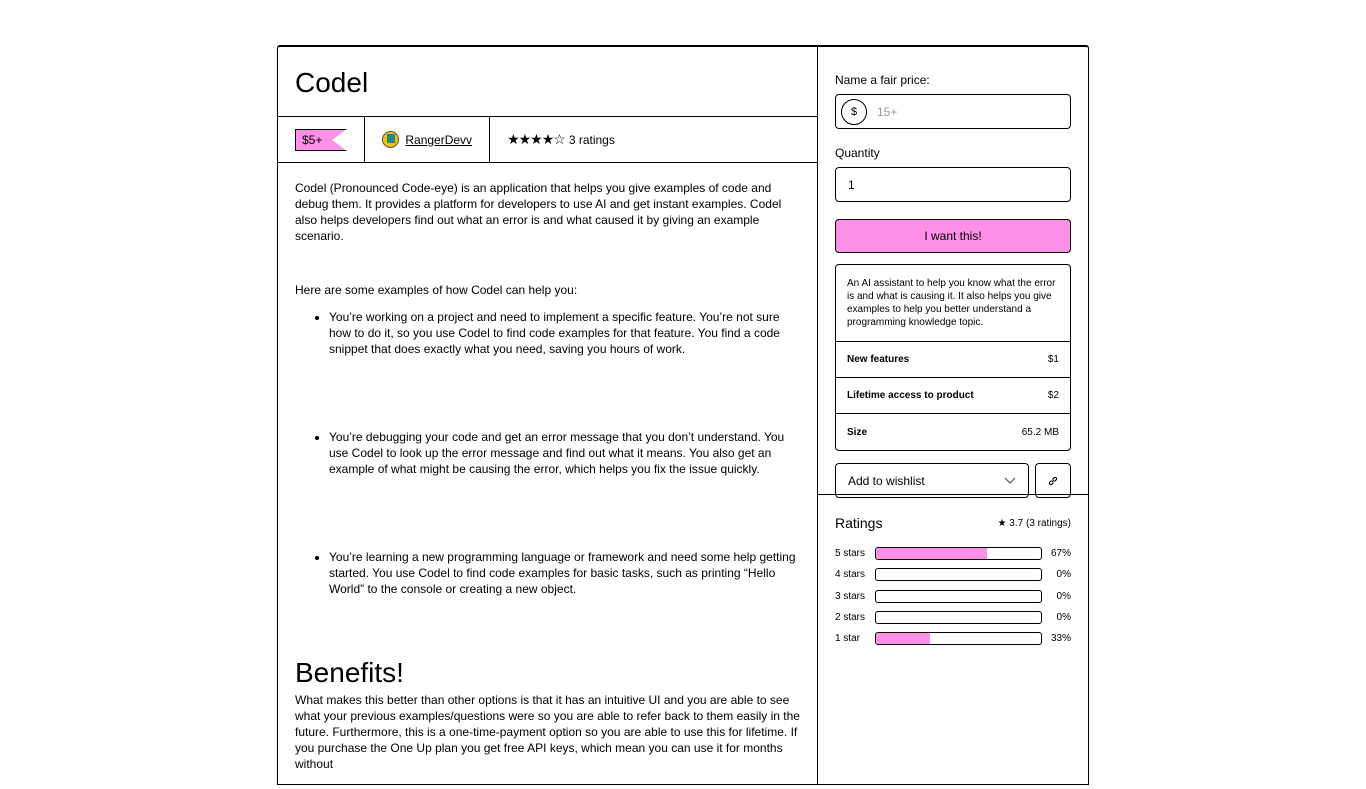 The width and height of the screenshot is (1366, 789). I want to click on price-input: $15+, so click(953, 111).